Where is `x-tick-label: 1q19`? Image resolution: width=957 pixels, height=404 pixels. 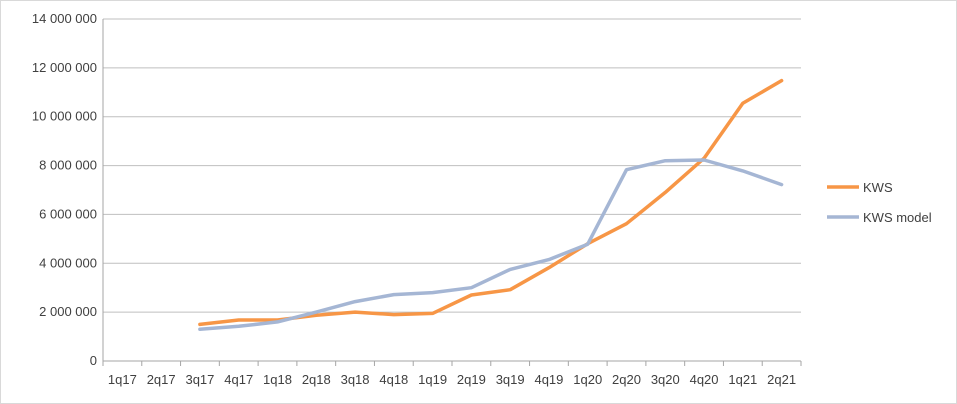
x-tick-label: 1q19 is located at coordinates (432, 379).